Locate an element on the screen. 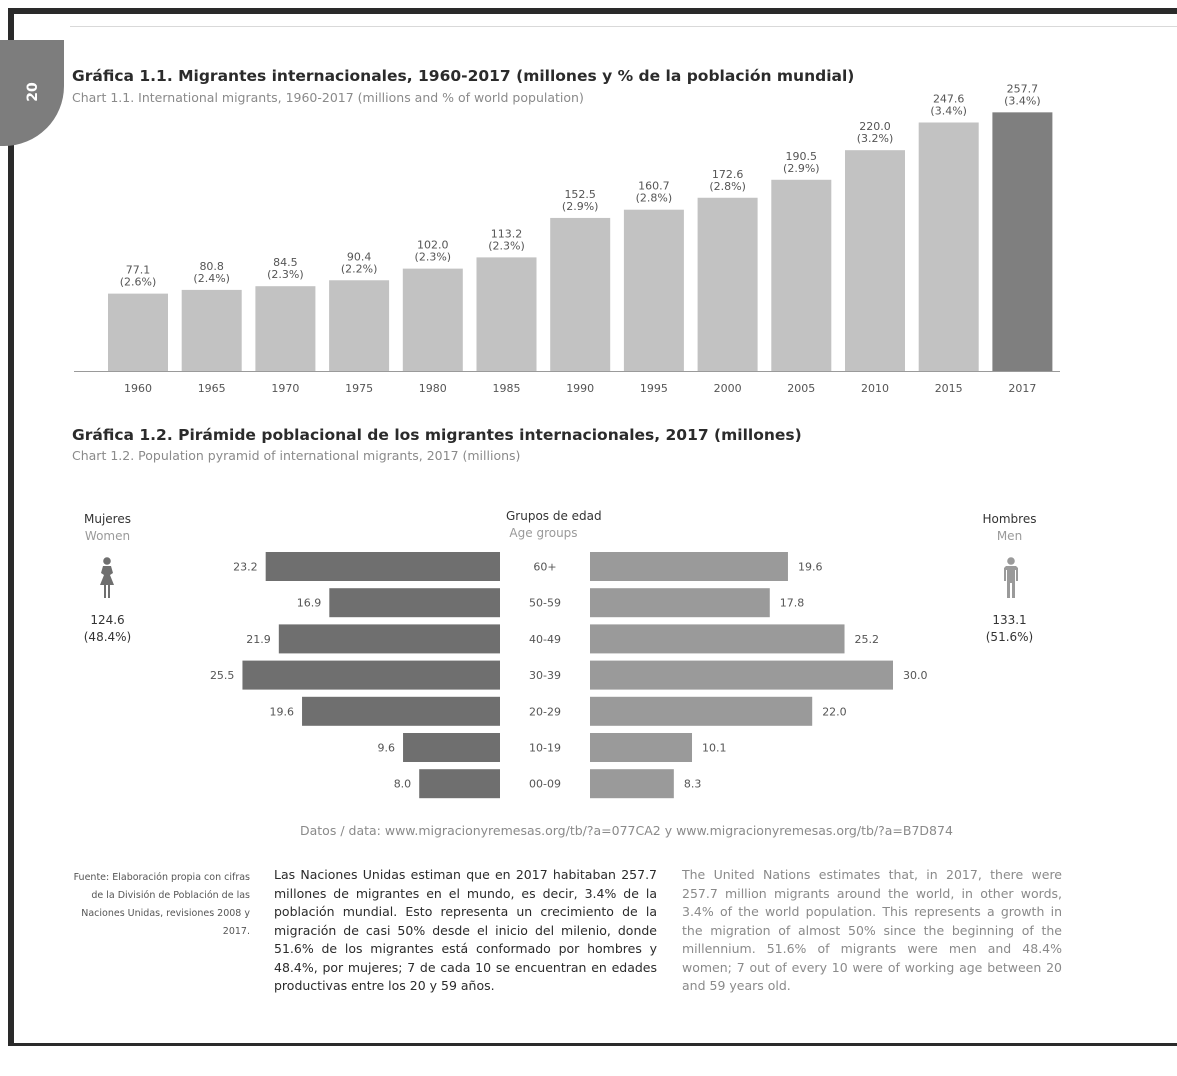 Image resolution: width=1177 pixels, height=1076 pixels. bar-value-label-1965: 80.8 is located at coordinates (211, 266).